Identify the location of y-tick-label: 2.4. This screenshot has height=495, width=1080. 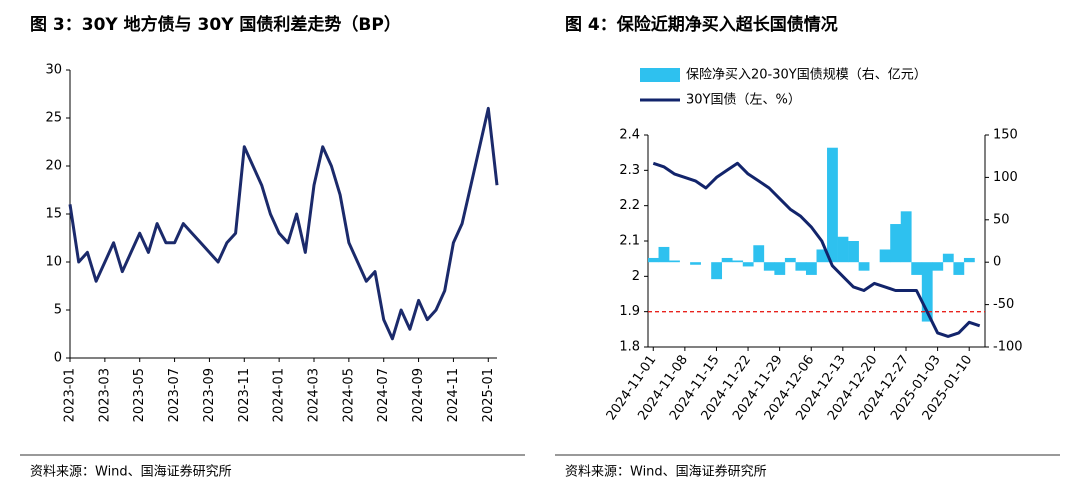
(629, 135).